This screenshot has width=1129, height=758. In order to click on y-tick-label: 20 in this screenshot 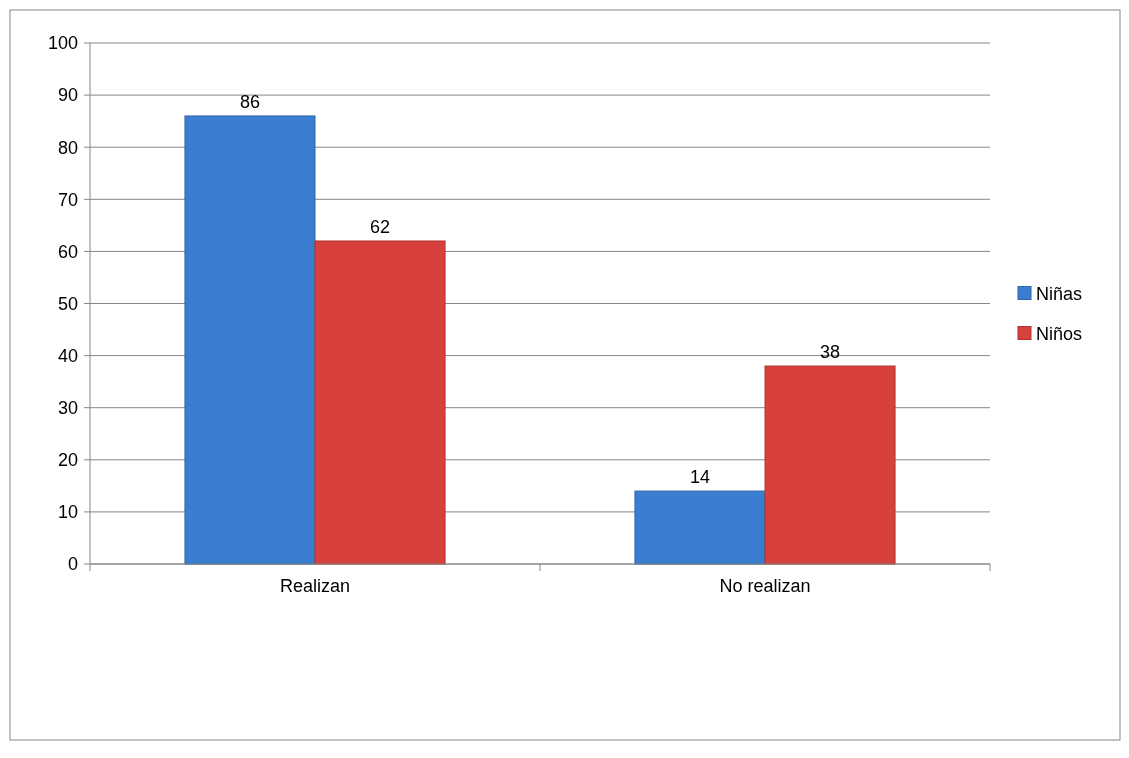, I will do `click(67, 460)`.